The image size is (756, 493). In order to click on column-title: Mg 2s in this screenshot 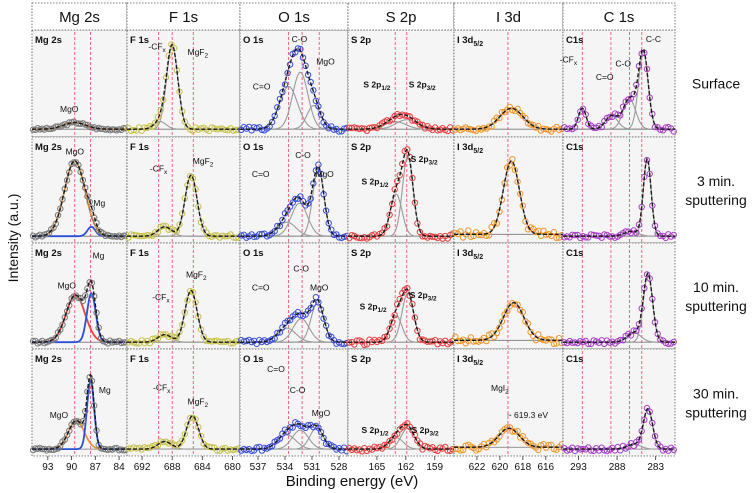, I will do `click(79, 17)`.